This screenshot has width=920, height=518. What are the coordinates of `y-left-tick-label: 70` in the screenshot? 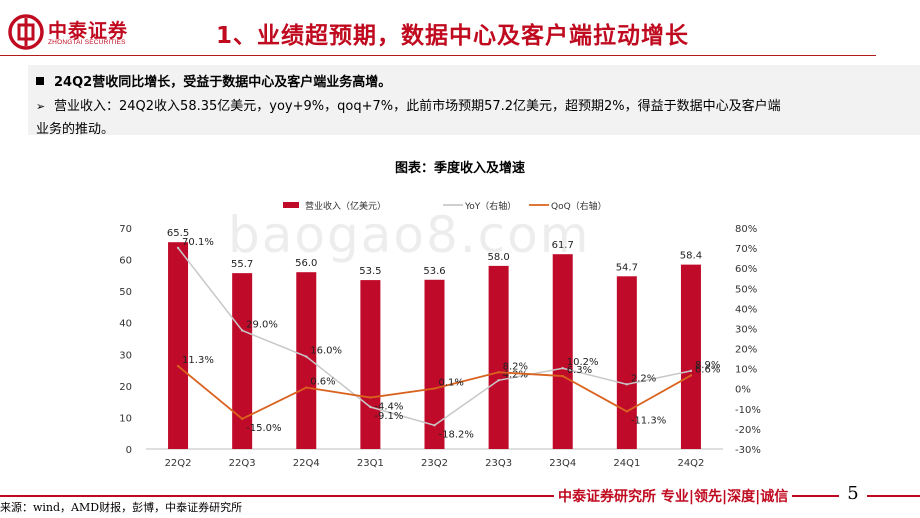 It's located at (125, 229).